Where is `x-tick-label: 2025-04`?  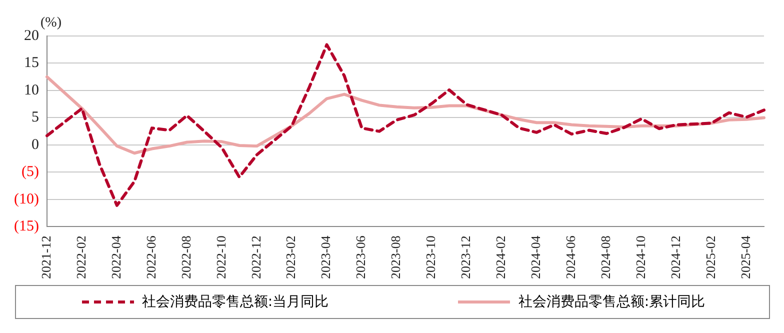
x-tick-label: 2025-04 is located at coordinates (745, 257).